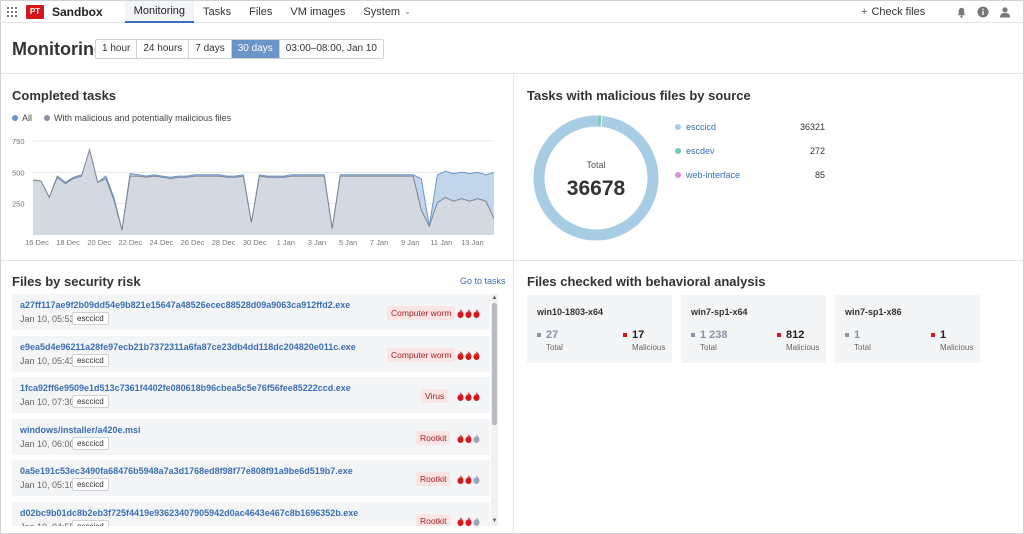  What do you see at coordinates (709, 340) in the screenshot?
I see `vm-total-stat: 1 238 Total` at bounding box center [709, 340].